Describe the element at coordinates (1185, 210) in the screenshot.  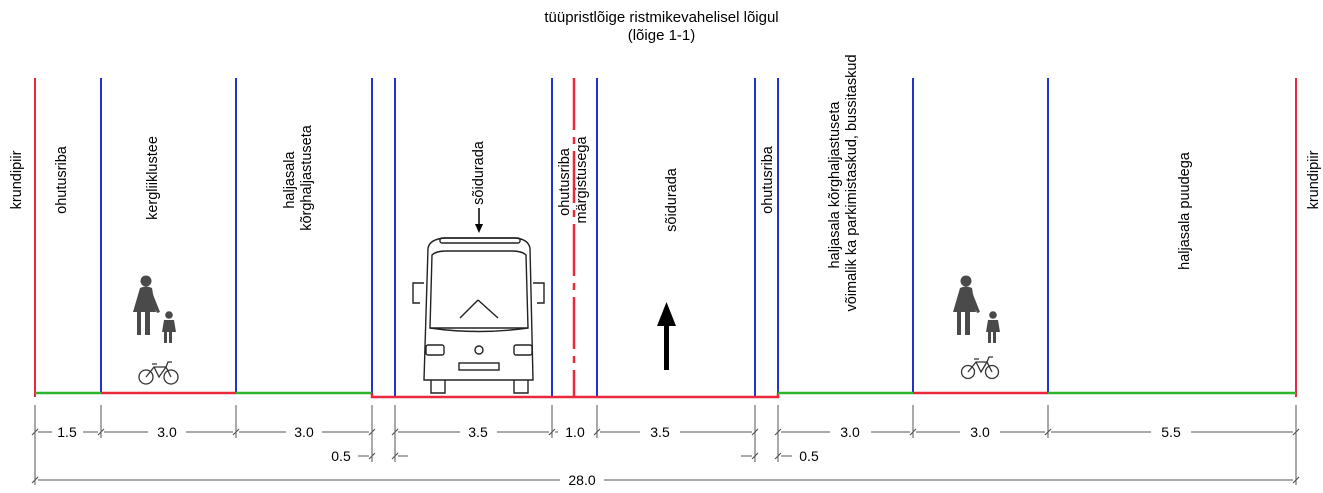
I see `label-haljasala-puudega: haljasala puudega` at that location.